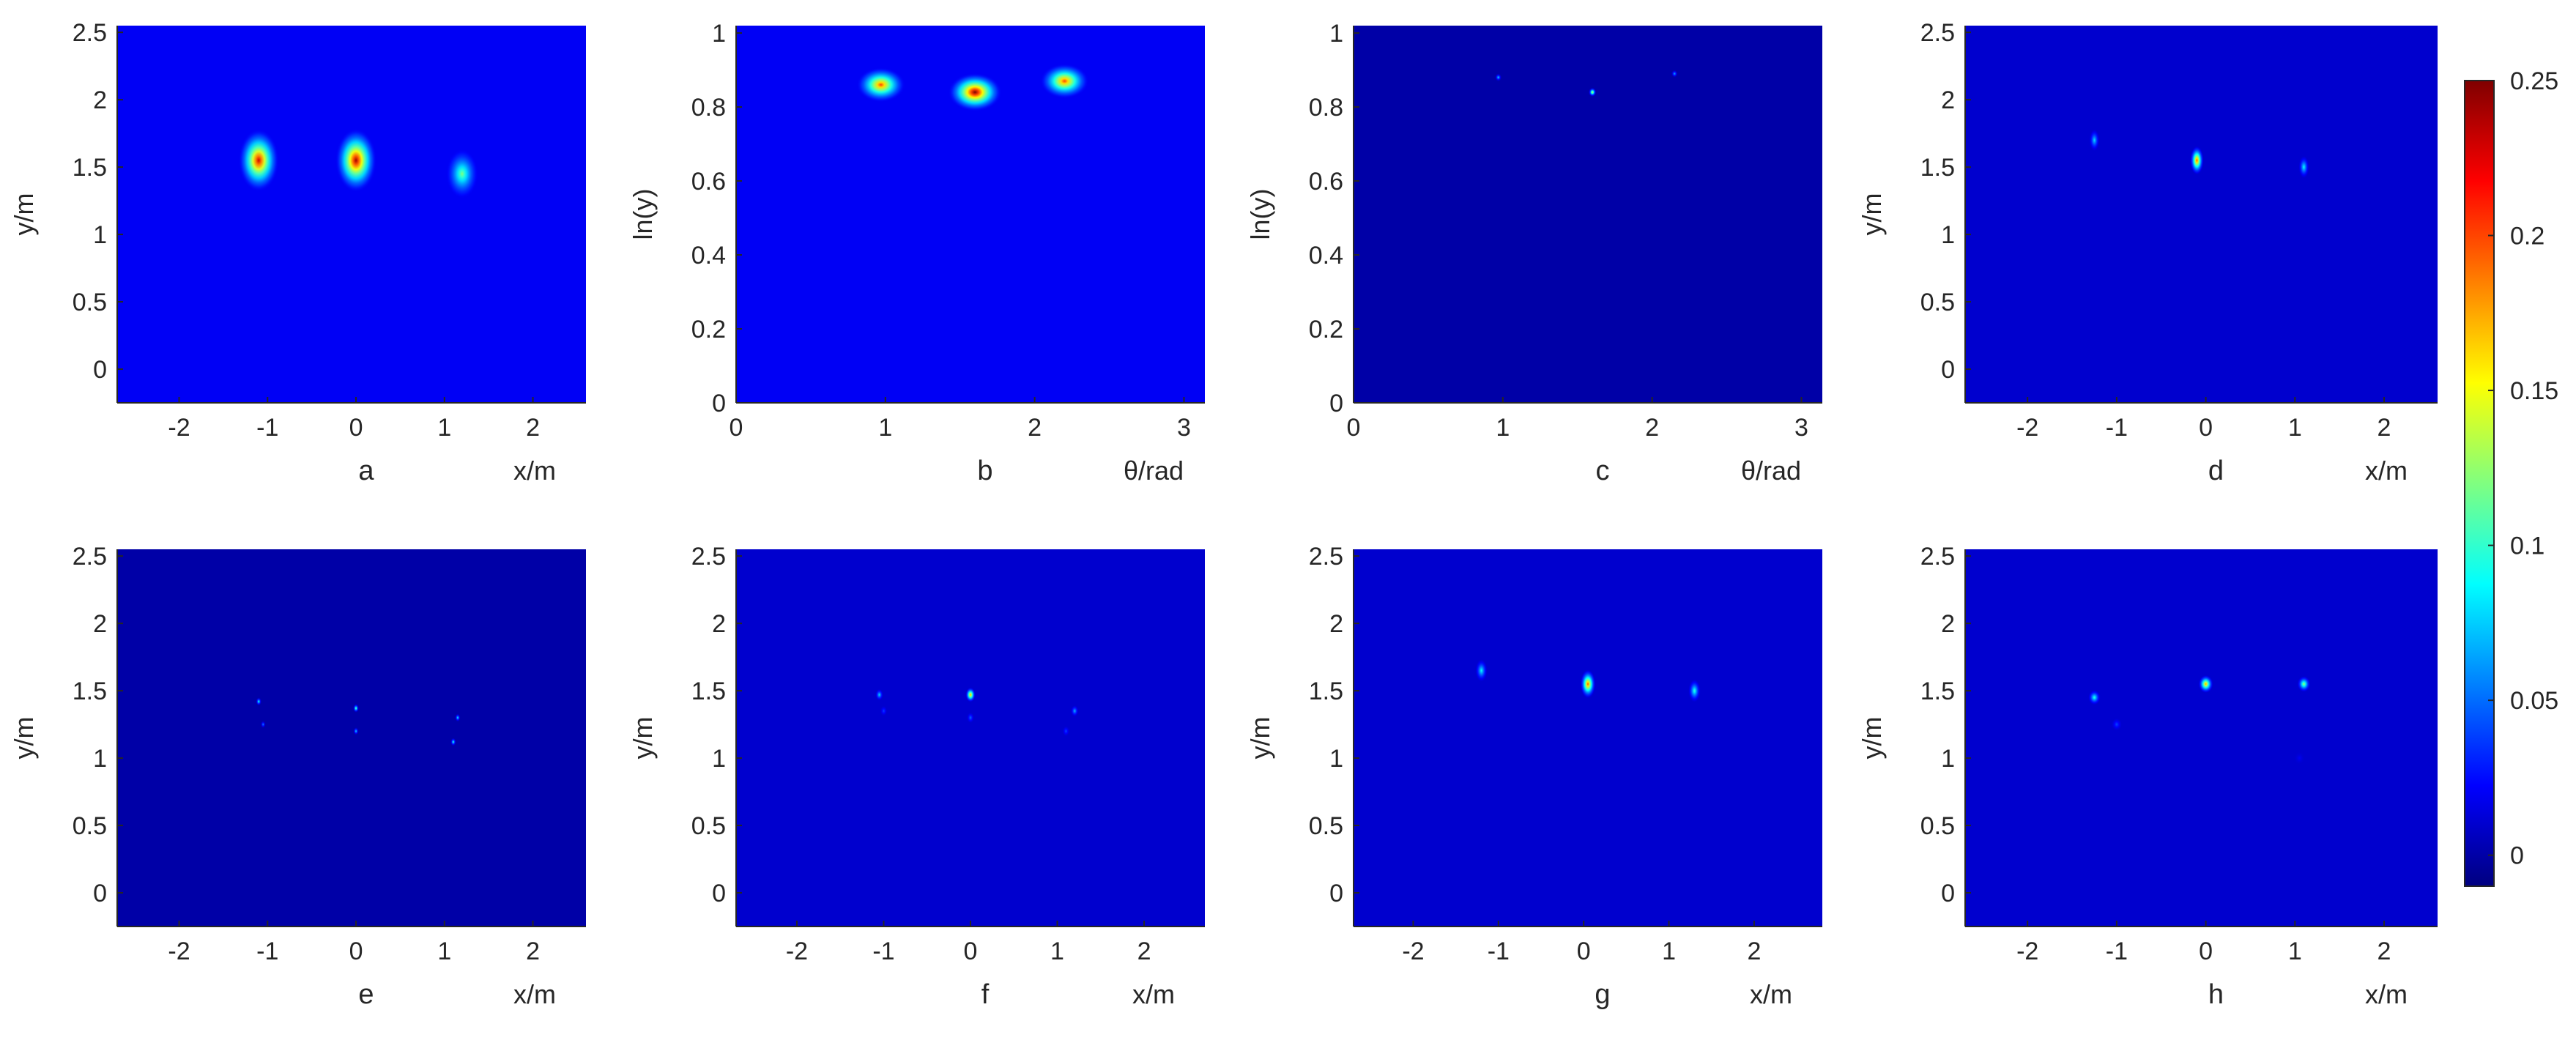 Image resolution: width=2576 pixels, height=1051 pixels. I want to click on panel-label: a, so click(366, 471).